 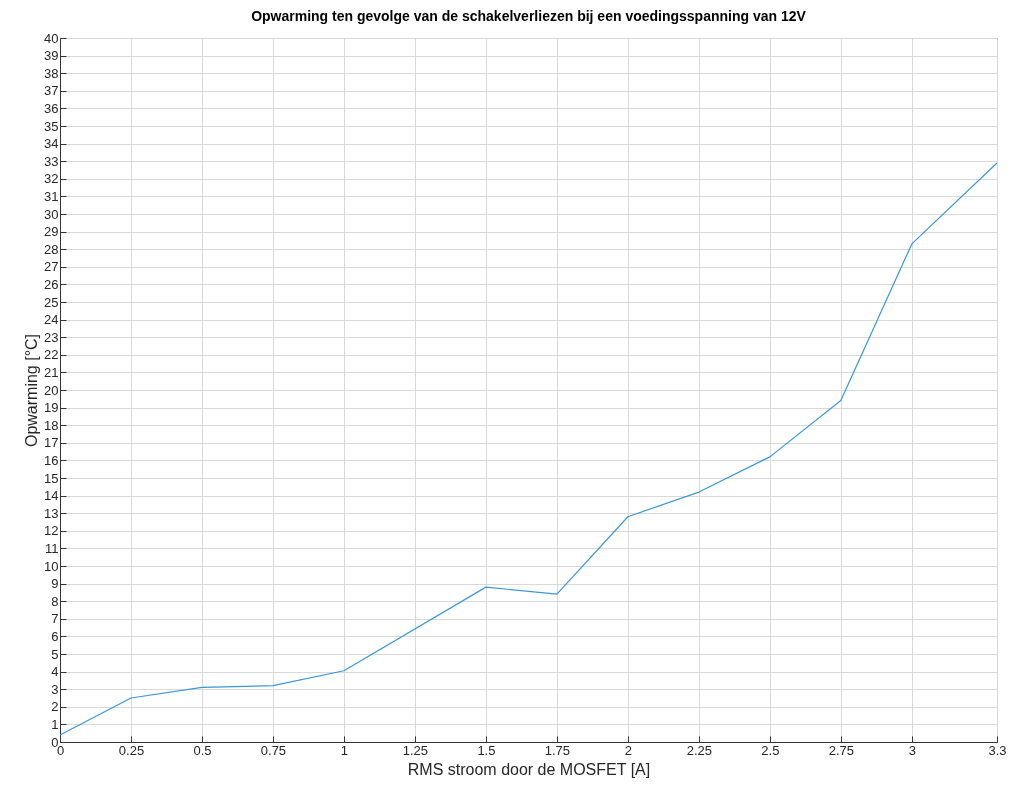 What do you see at coordinates (51, 108) in the screenshot?
I see `y-tick-label: 36` at bounding box center [51, 108].